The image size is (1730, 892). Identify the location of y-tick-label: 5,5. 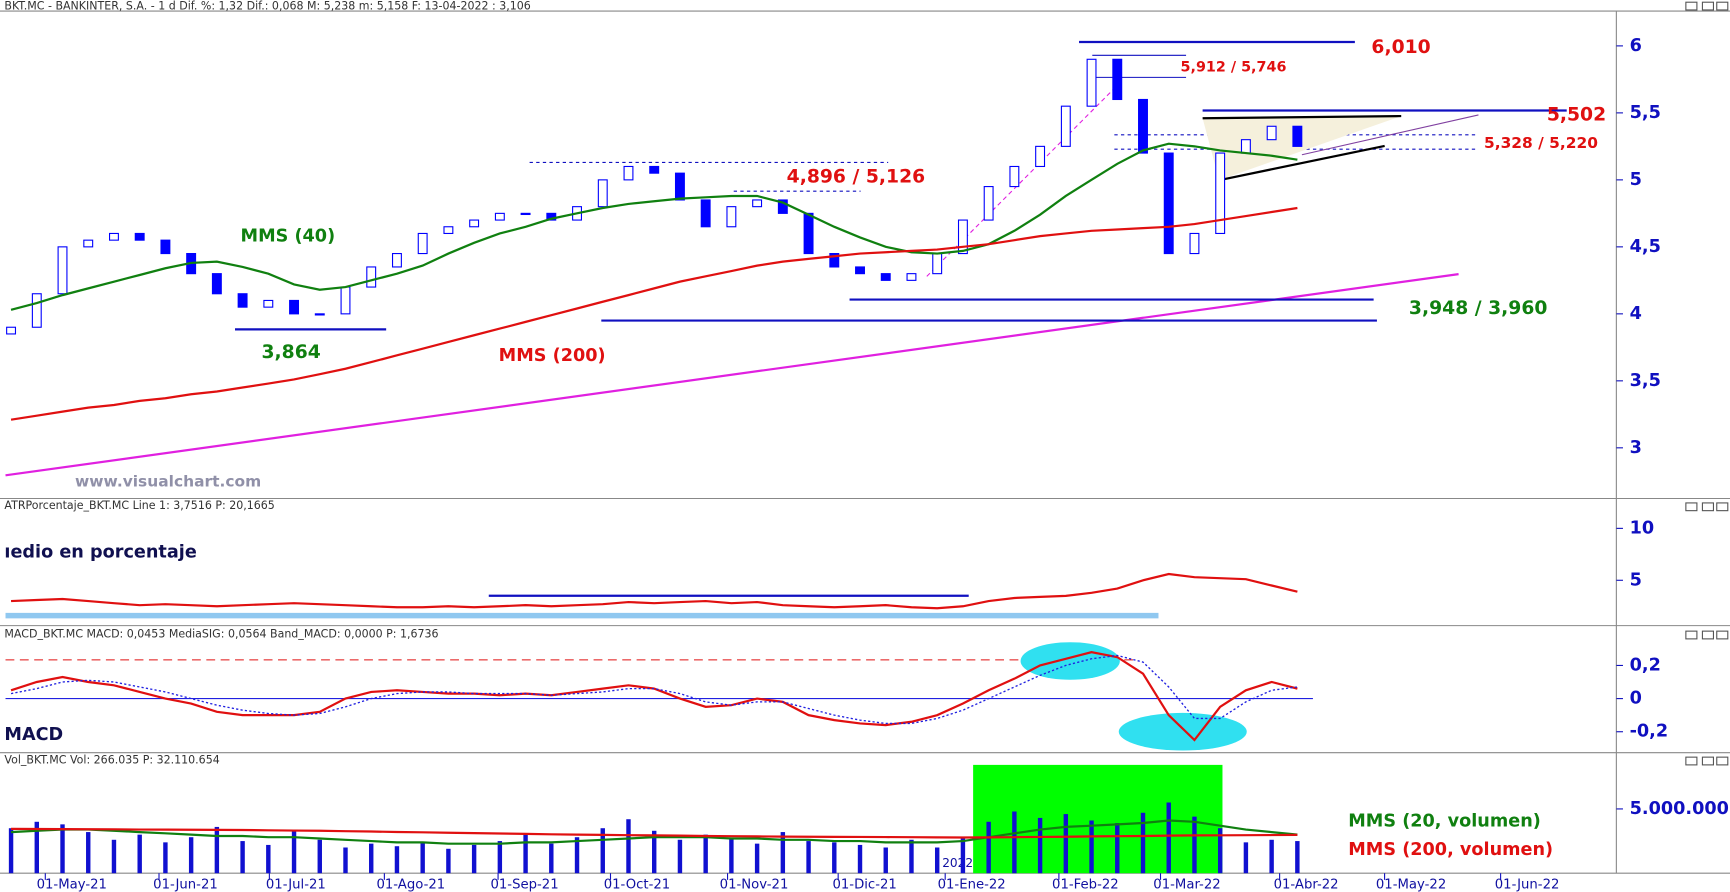
(1645, 113).